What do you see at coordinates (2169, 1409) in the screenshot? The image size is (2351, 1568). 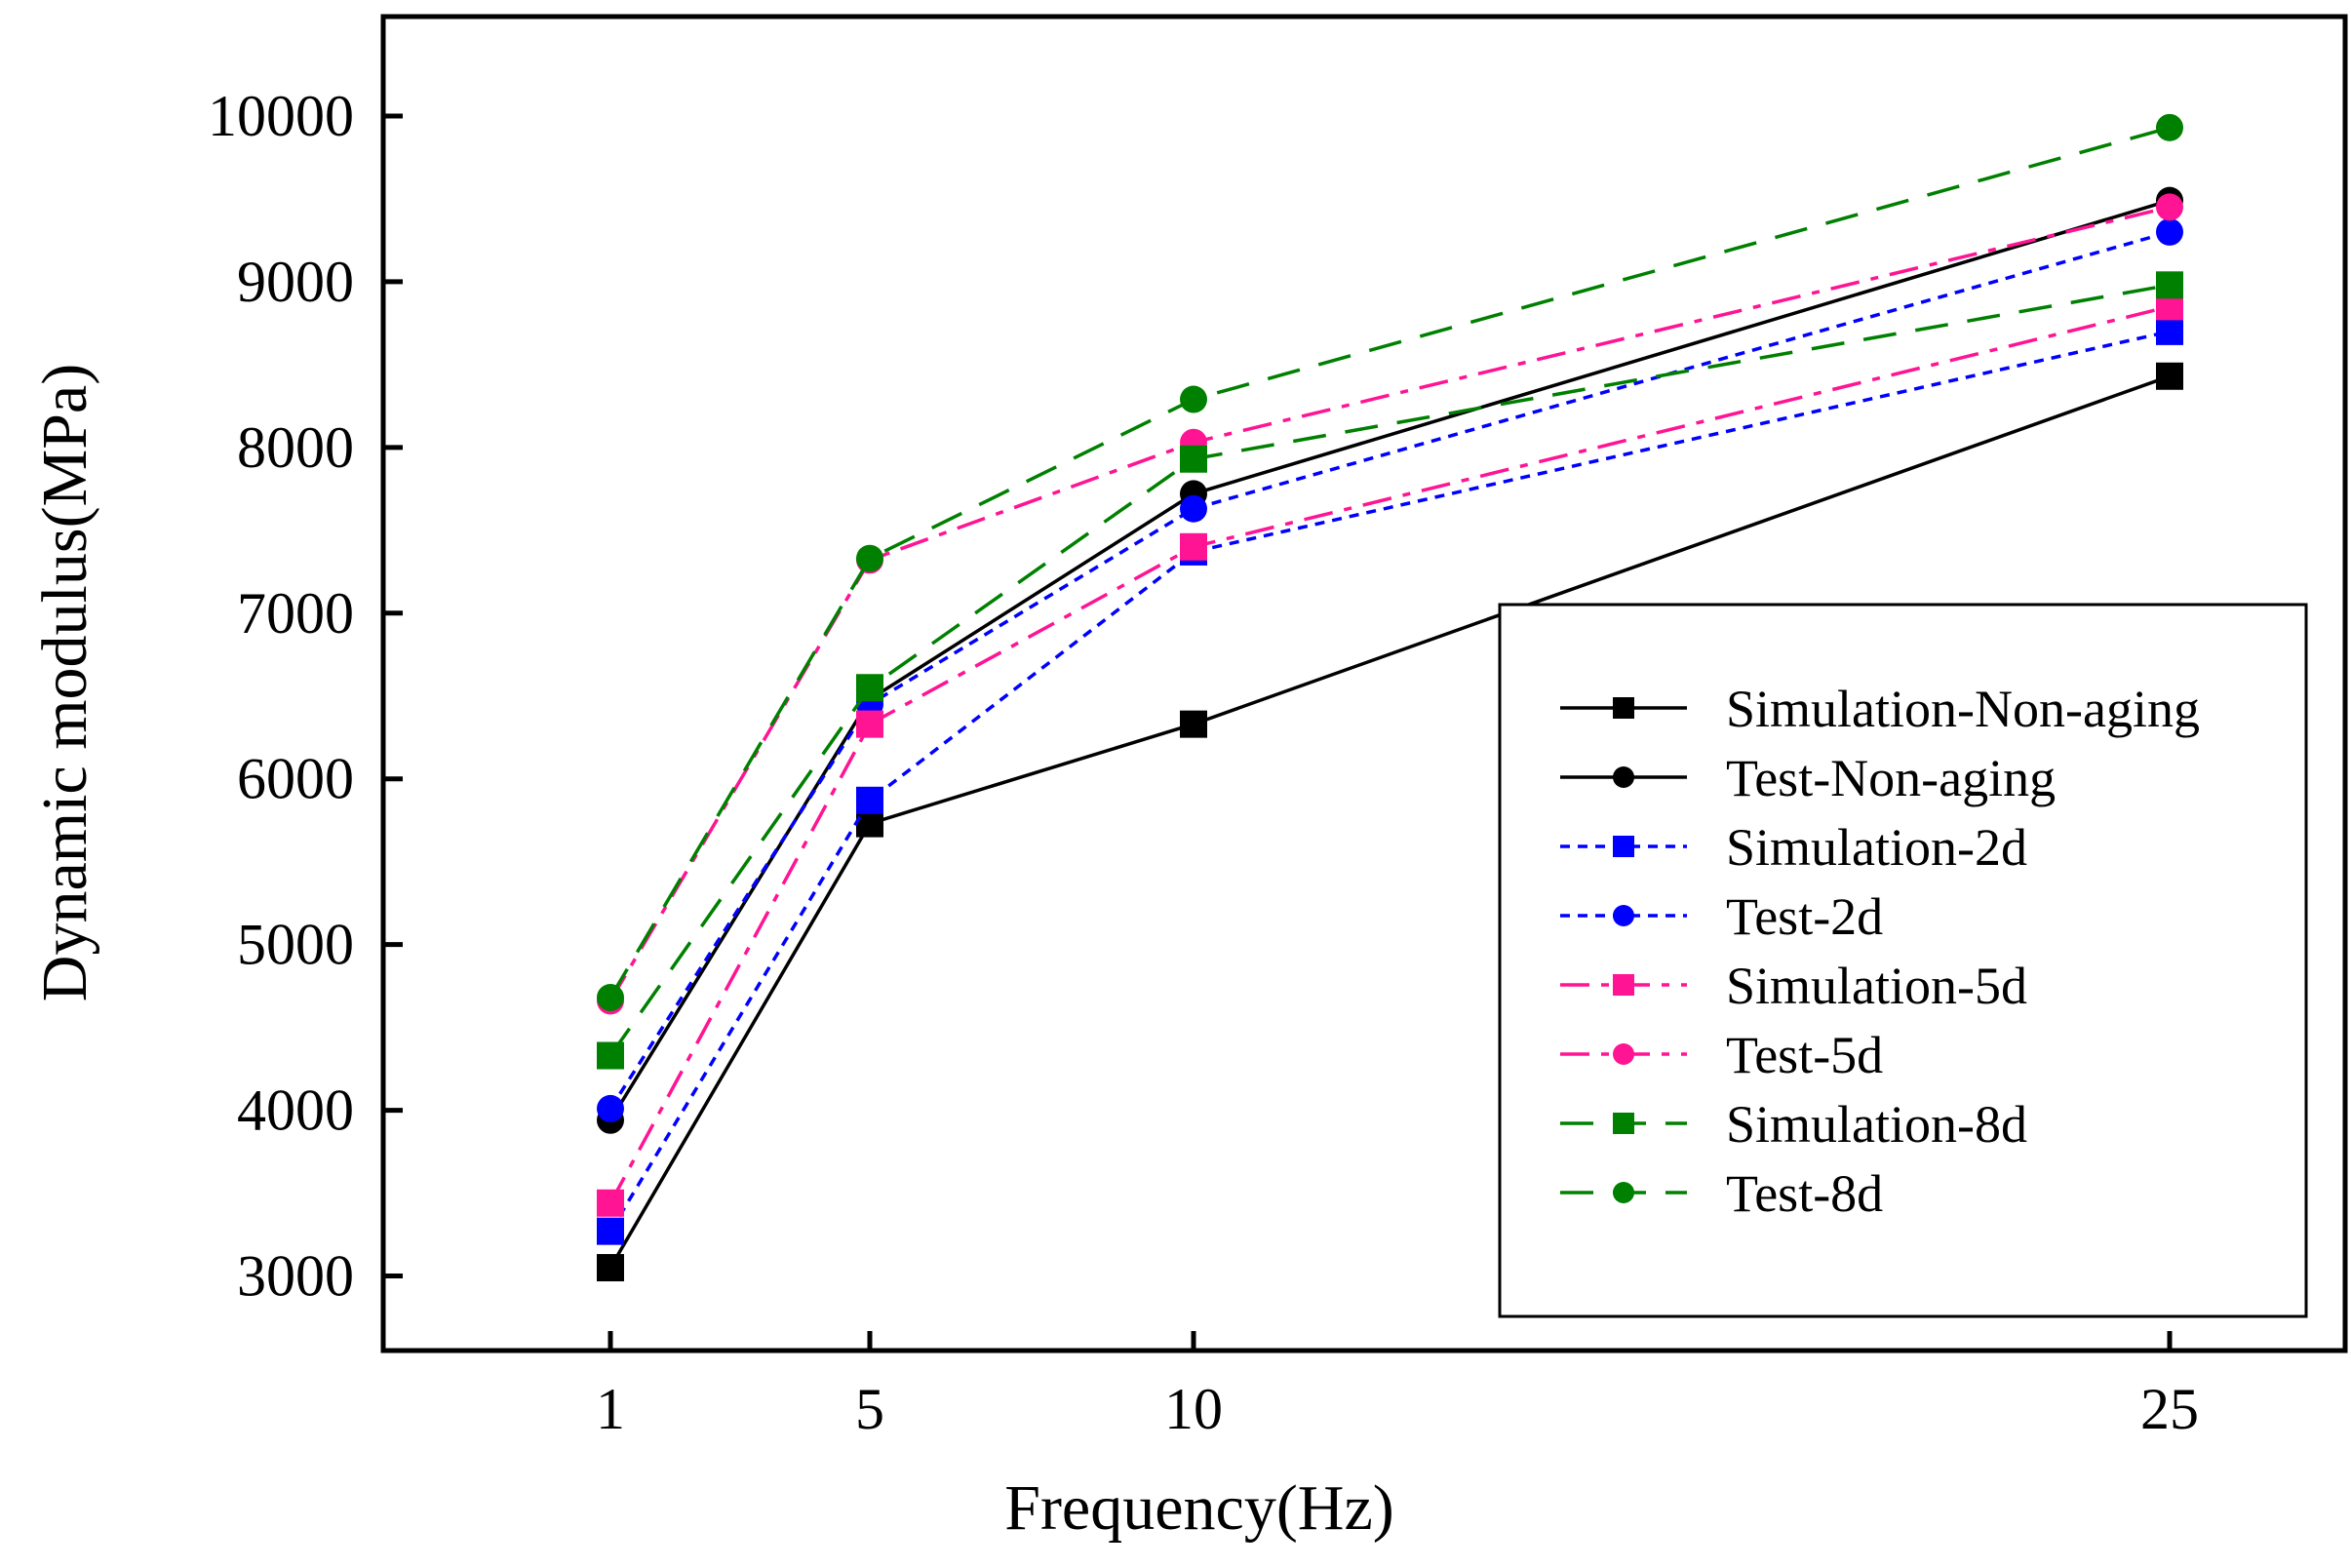 I see `x-tick-label: 25` at bounding box center [2169, 1409].